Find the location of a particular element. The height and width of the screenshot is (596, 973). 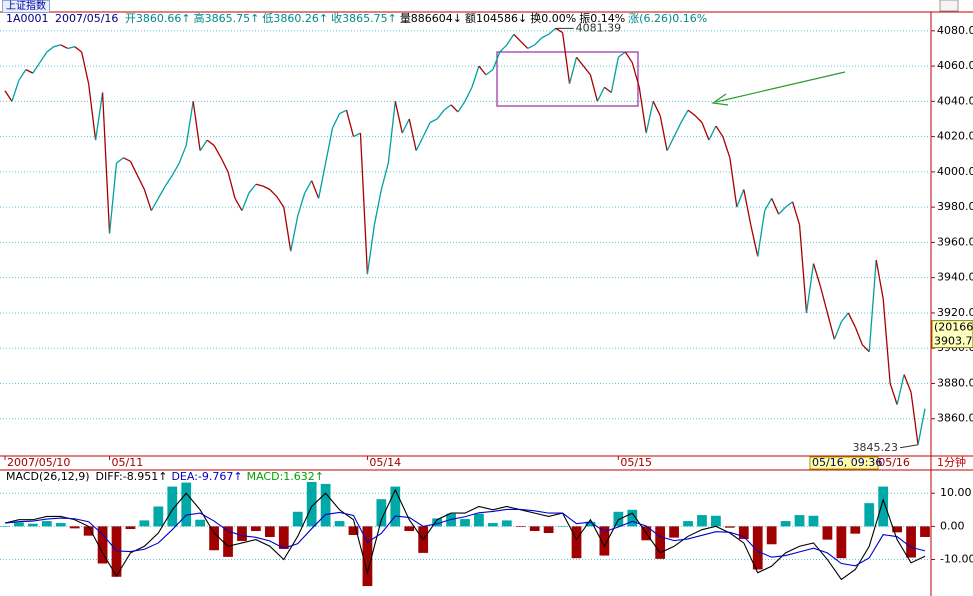

arrow-head is located at coordinates (720, 99).